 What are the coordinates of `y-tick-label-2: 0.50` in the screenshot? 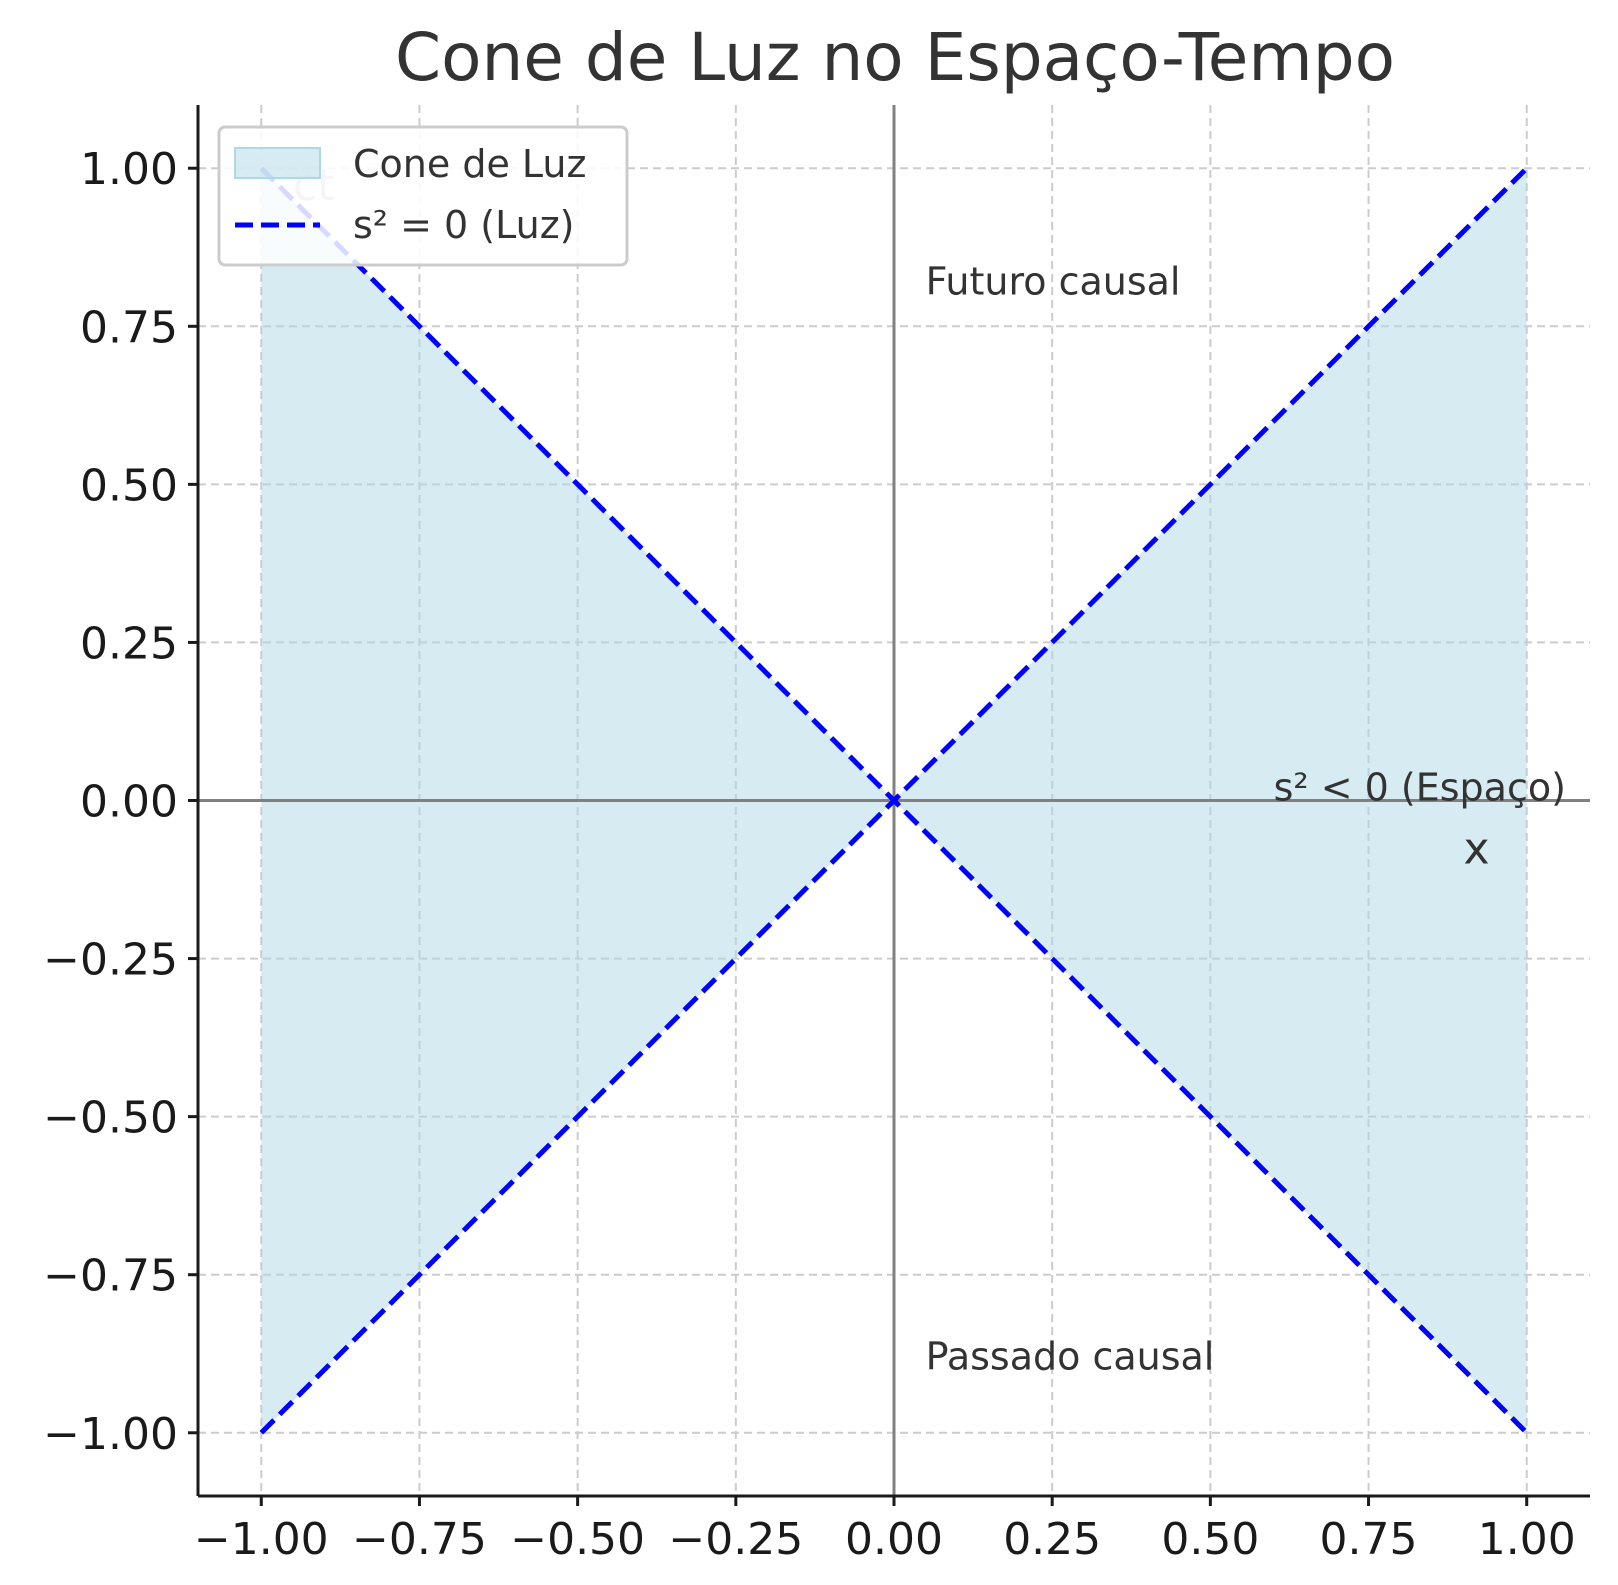 It's located at (129, 485).